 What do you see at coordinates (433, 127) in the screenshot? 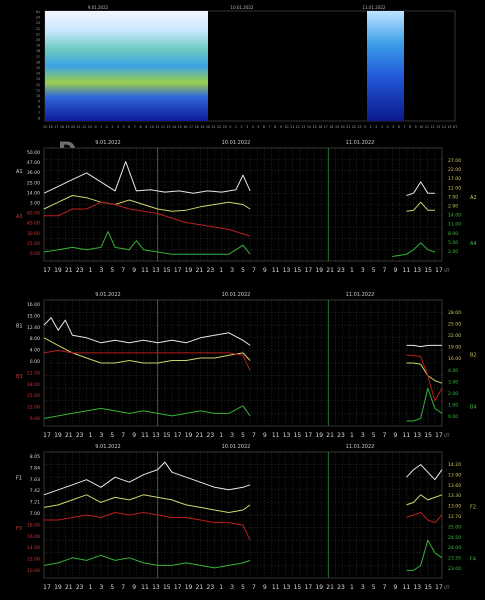
I see `spectrogram-x-tick: 12` at bounding box center [433, 127].